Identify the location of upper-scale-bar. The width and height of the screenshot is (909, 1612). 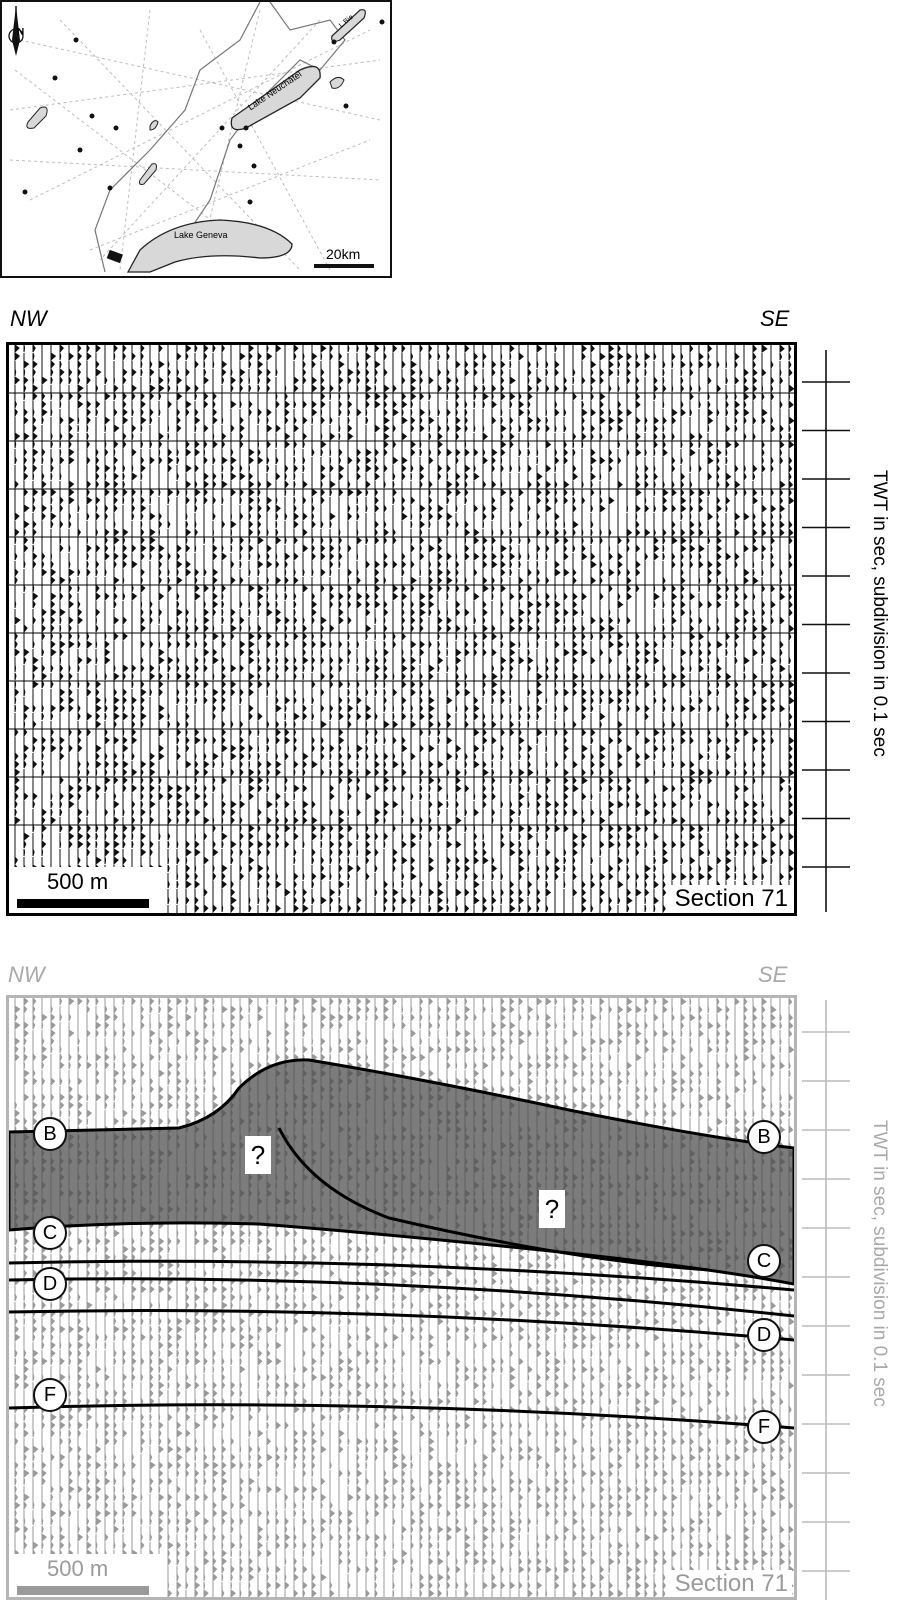
(83, 903).